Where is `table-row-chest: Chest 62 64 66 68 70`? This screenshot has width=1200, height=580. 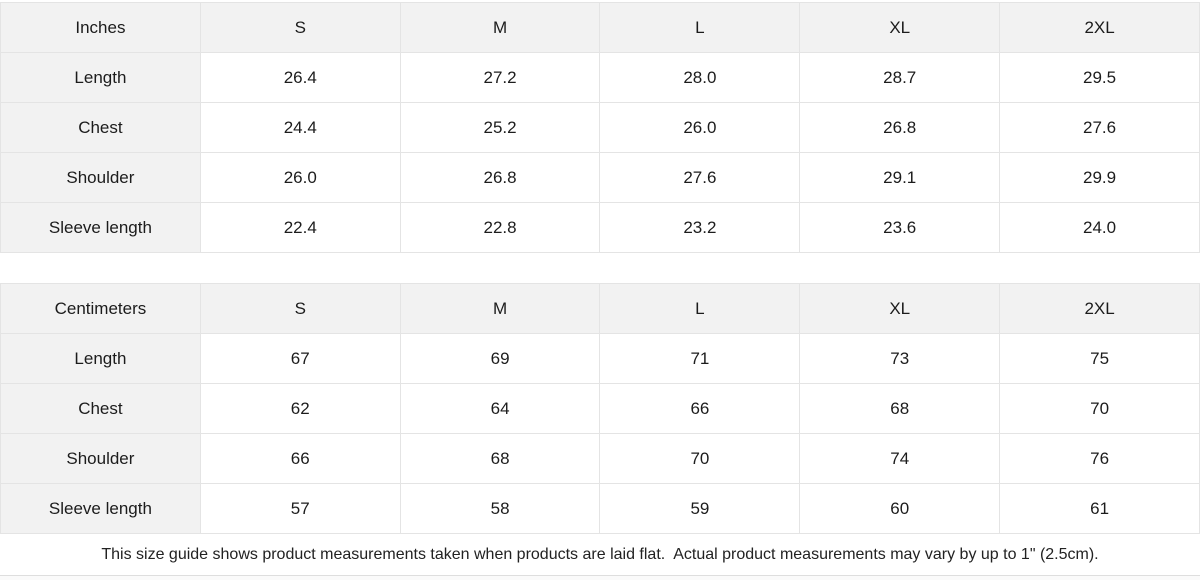 table-row-chest: Chest 62 64 66 68 70 is located at coordinates (600, 408).